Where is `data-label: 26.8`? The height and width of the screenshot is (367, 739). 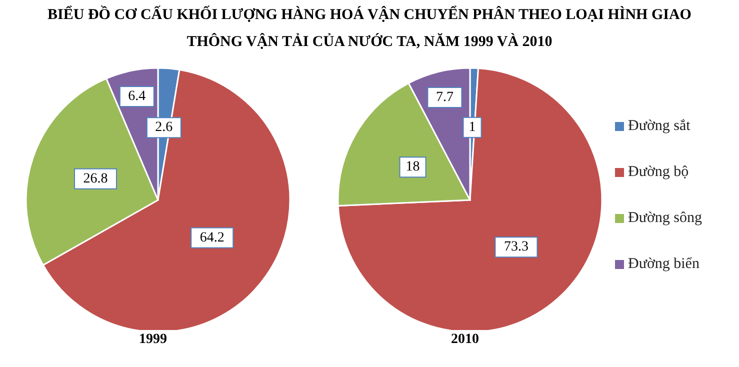
data-label: 26.8 is located at coordinates (95, 178).